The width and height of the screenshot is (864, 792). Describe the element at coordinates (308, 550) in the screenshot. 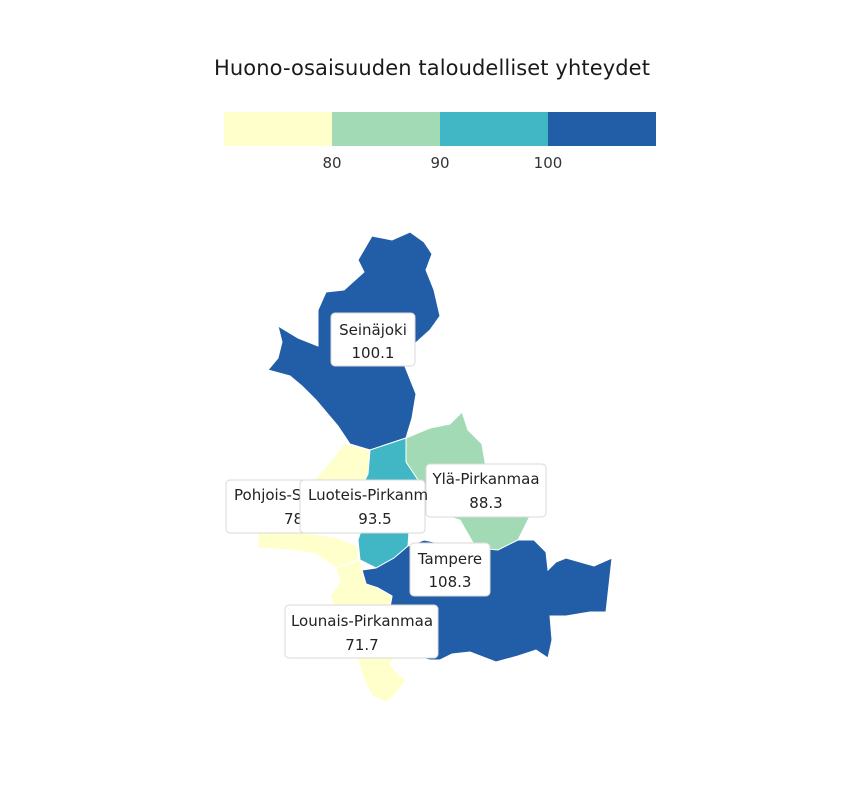

I see `region-pohjois-satakunta-south` at that location.